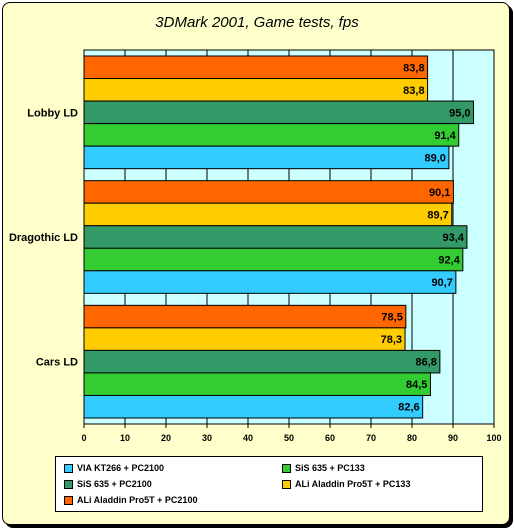 This screenshot has width=514, height=529. What do you see at coordinates (493, 438) in the screenshot?
I see `x-tick-label: 100` at bounding box center [493, 438].